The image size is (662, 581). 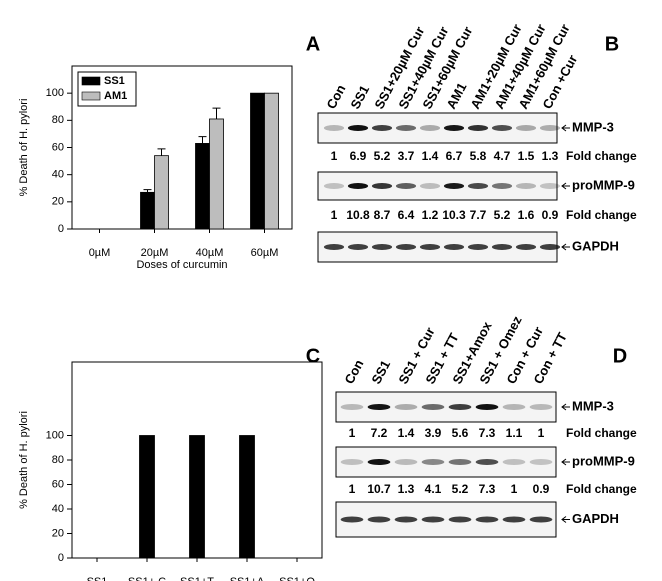 What do you see at coordinates (460, 433) in the screenshot?
I see `fold-value: 5.6` at bounding box center [460, 433].